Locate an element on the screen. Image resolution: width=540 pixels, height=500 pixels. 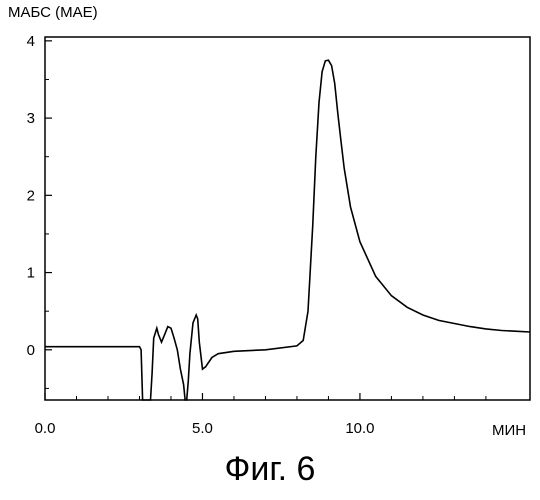
y-tick-label: 4 is located at coordinates (31, 41).